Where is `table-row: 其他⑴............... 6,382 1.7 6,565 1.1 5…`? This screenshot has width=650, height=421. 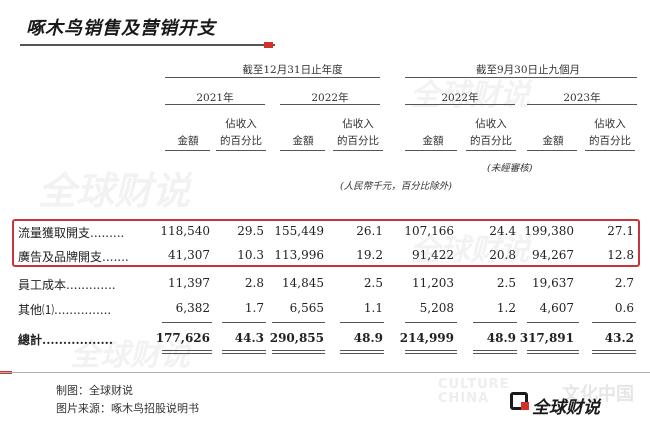
table-row: 其他⑴............... 6,382 1.7 6,565 1.1 5… is located at coordinates (326, 309).